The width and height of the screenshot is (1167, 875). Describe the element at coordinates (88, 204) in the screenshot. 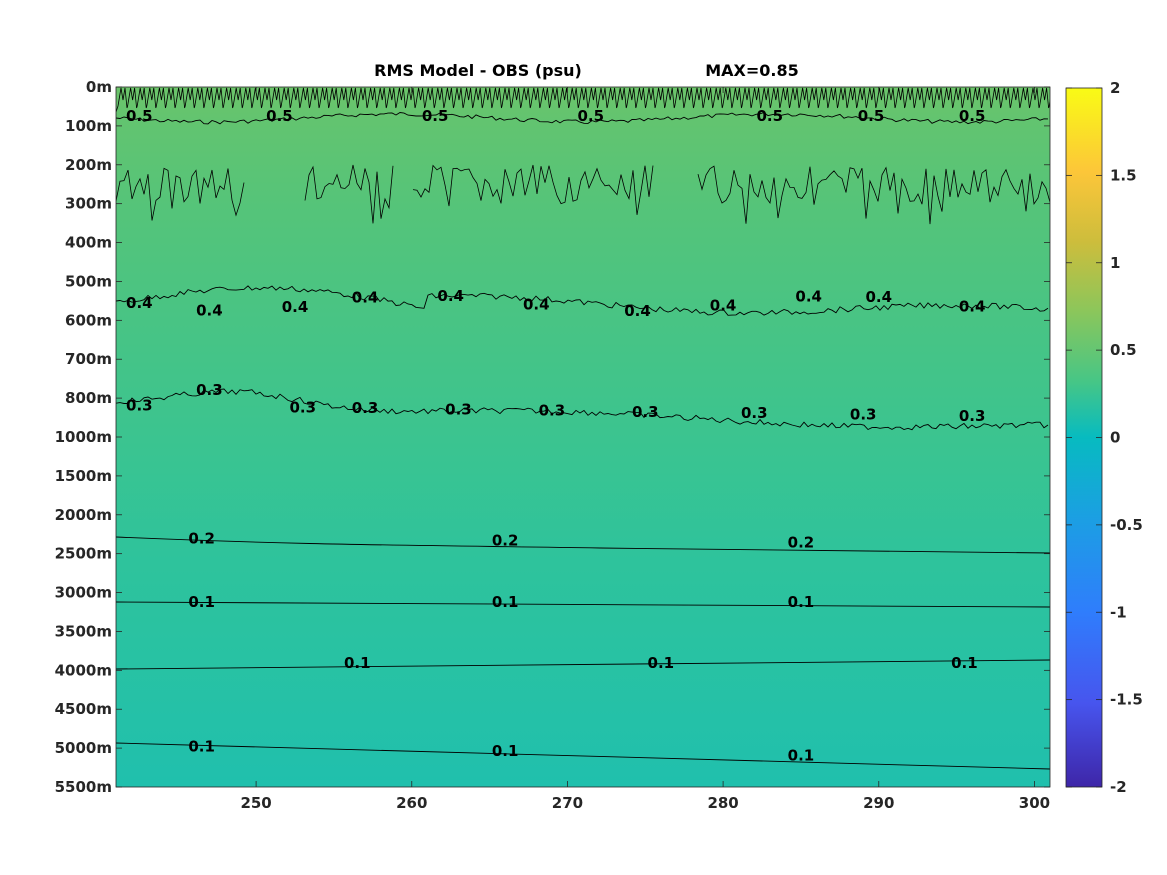

I see `y-tick-label: 300m` at that location.